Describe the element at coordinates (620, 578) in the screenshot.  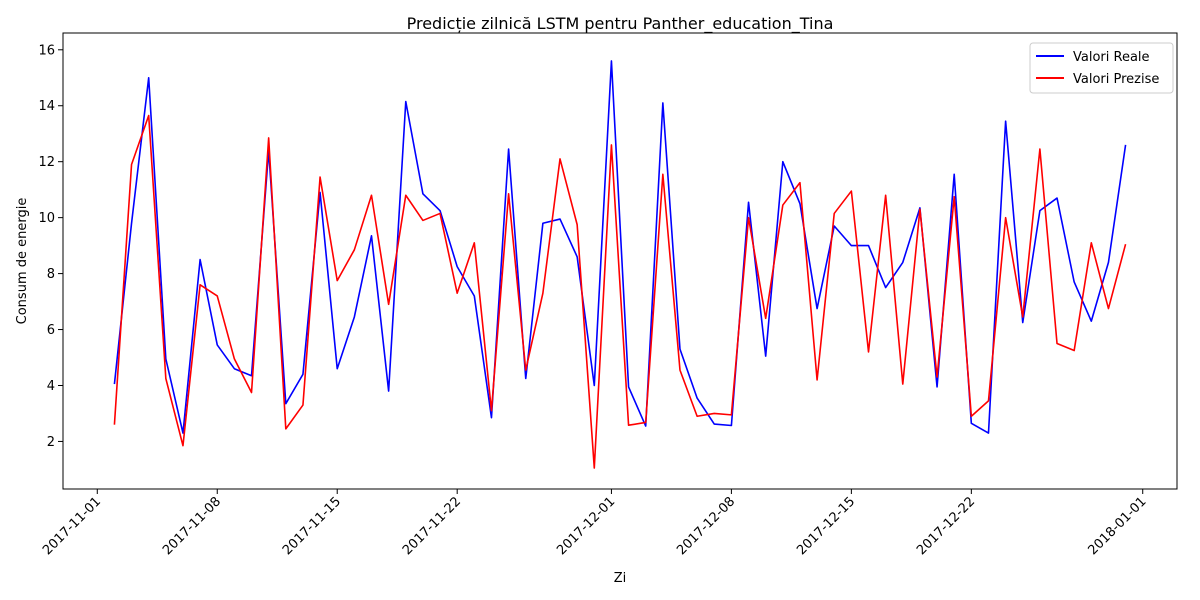
I see `x-axis-label: Zi` at that location.